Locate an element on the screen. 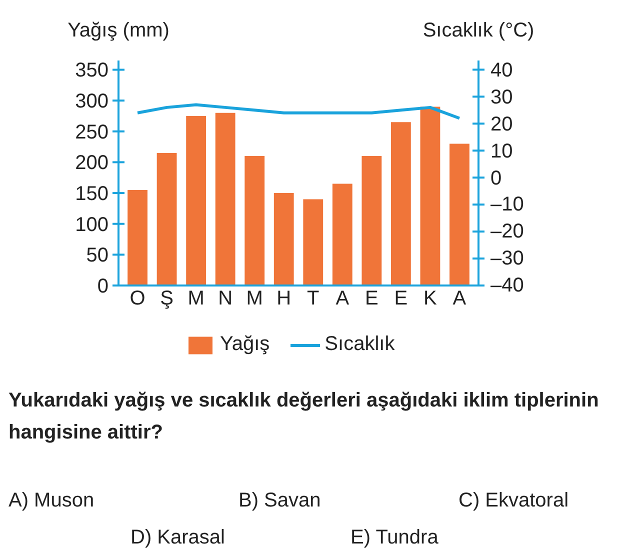  y-tick-label: 350 is located at coordinates (92, 71).